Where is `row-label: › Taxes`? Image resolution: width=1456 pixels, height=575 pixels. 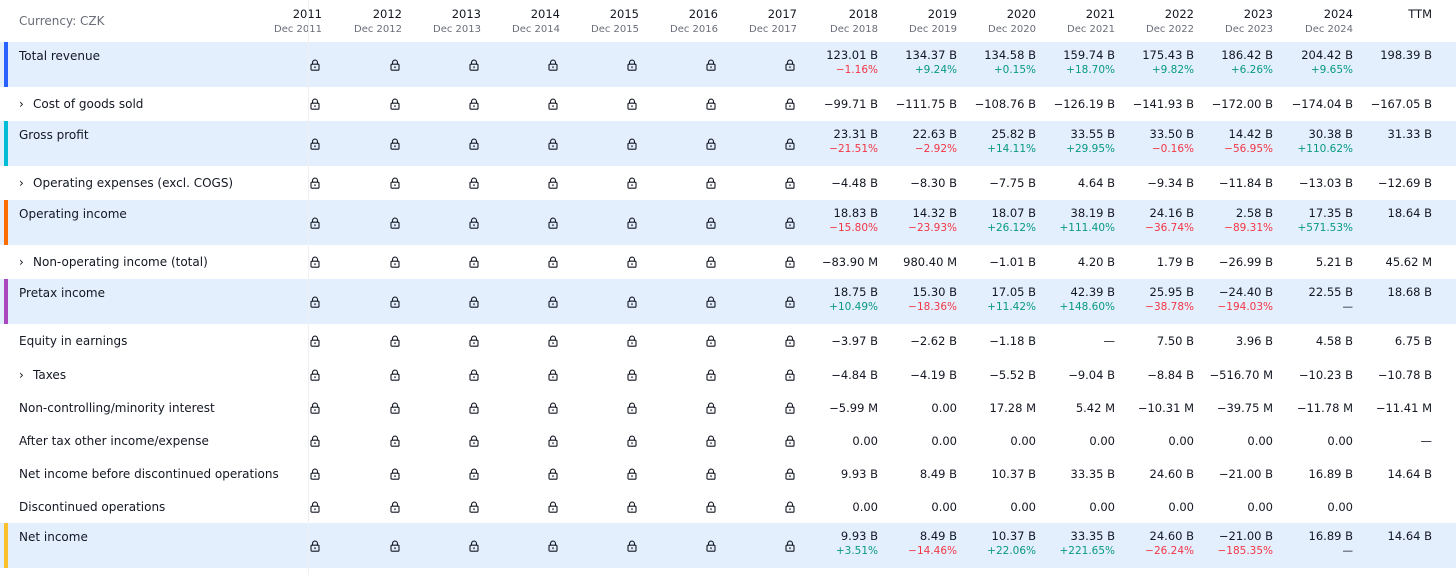
row-label: › Taxes is located at coordinates (42, 375).